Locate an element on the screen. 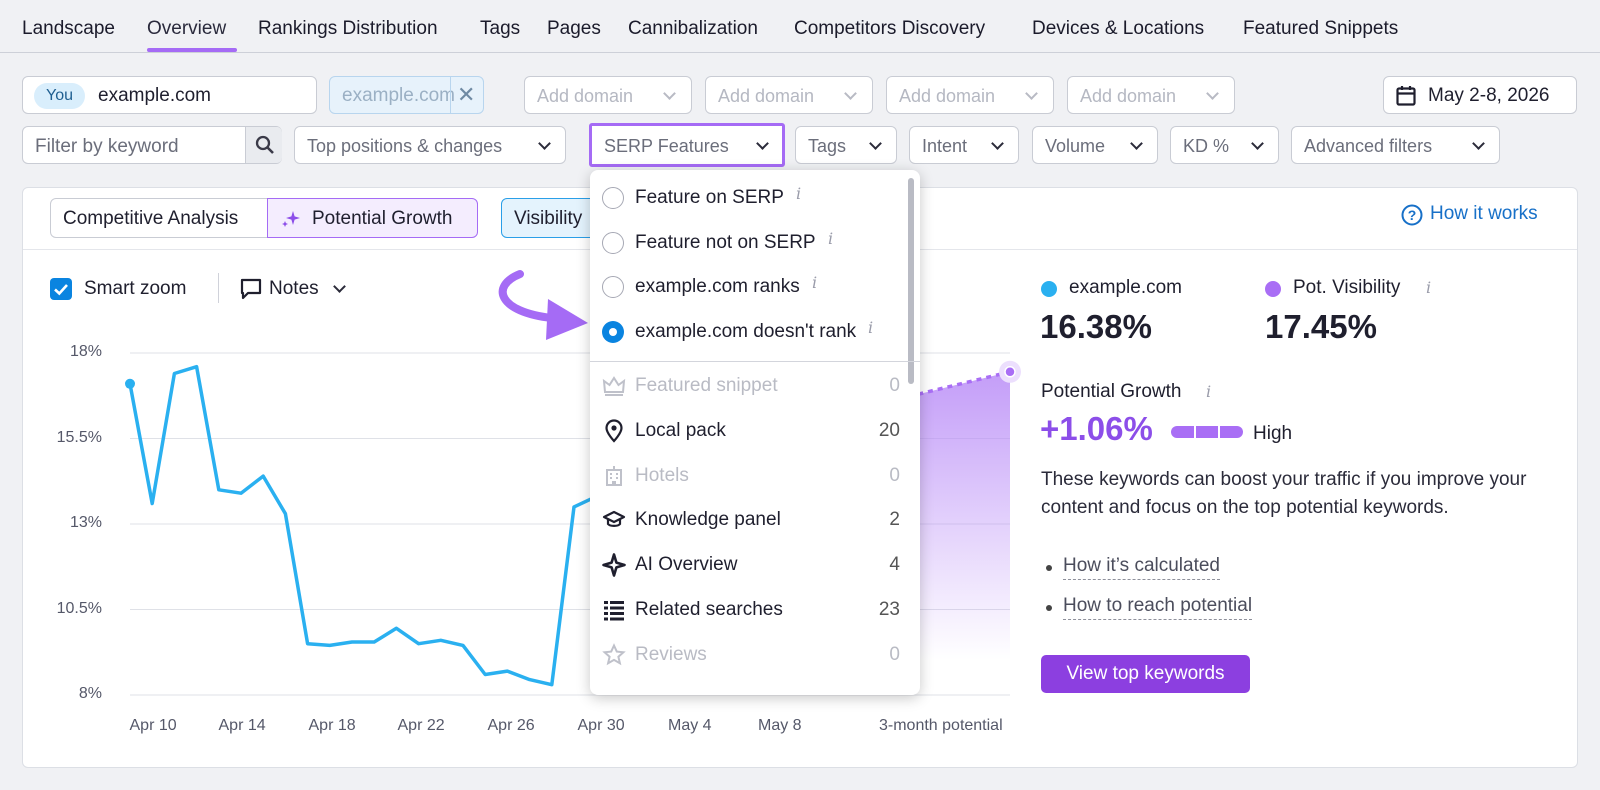 The width and height of the screenshot is (1600, 790). notes-dropdown: Notes is located at coordinates (300, 289).